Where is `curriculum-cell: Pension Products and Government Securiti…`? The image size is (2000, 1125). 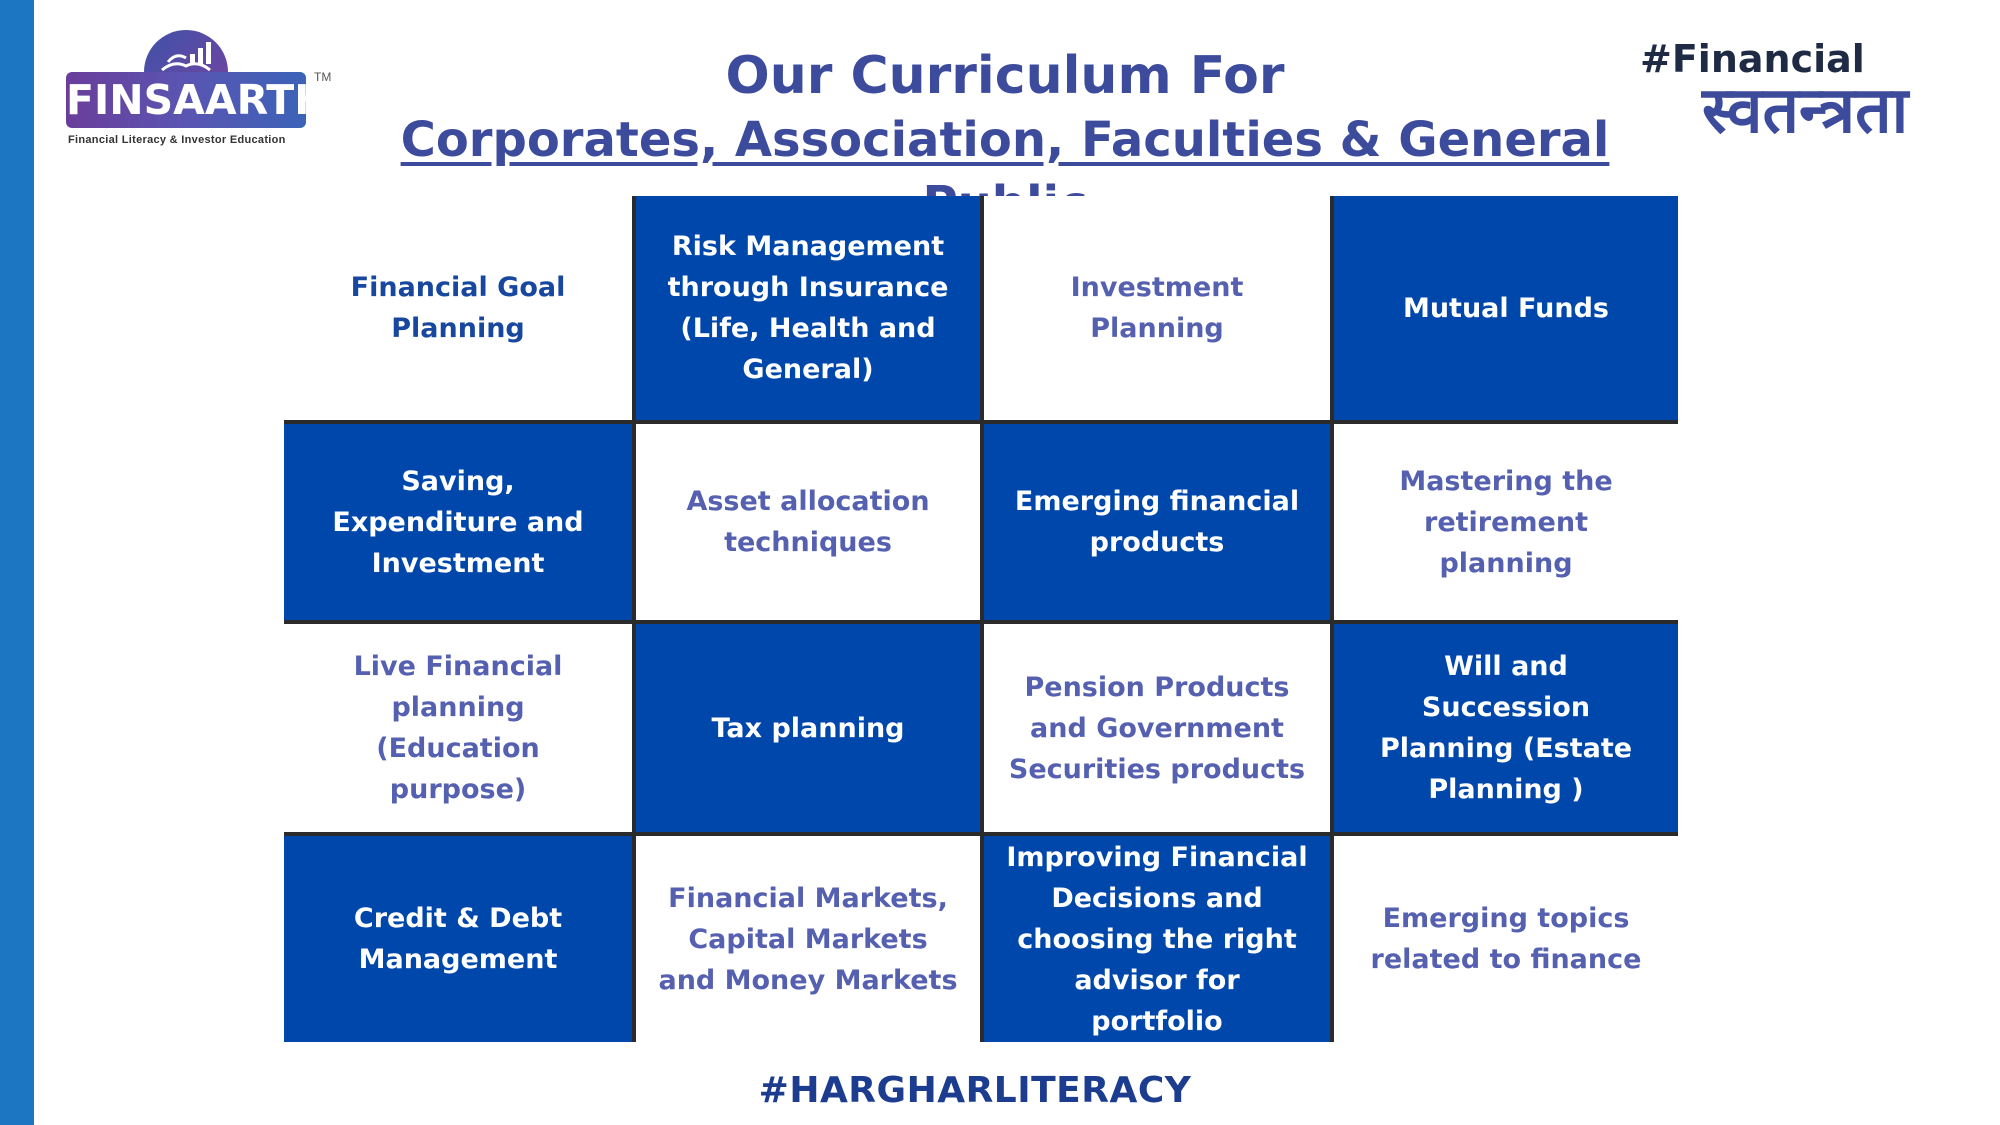 curriculum-cell: Pension Products and Government Securiti… is located at coordinates (1157, 728).